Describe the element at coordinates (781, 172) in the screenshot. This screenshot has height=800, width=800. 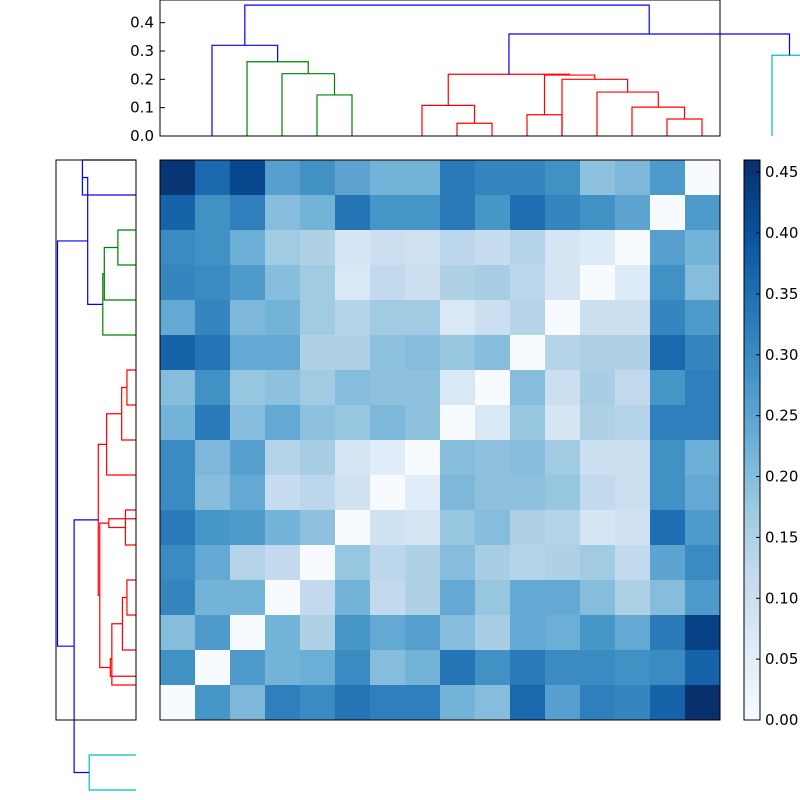
I see `colorbar-tick-label: 0.45` at that location.